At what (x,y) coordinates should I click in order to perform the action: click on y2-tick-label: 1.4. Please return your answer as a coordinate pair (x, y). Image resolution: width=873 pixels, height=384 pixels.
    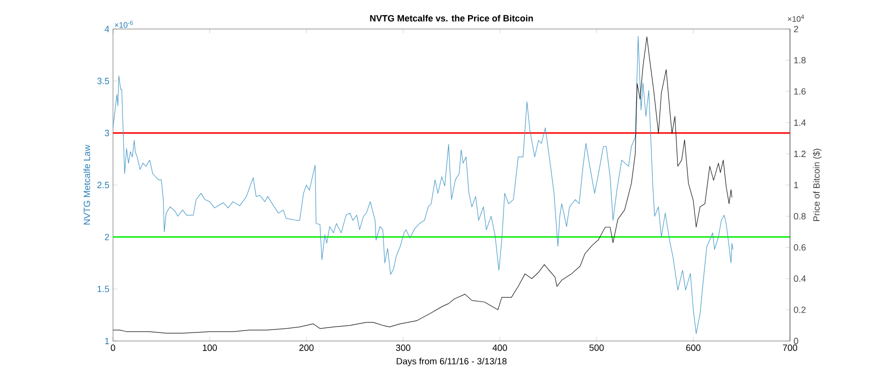
    Looking at the image, I should click on (800, 123).